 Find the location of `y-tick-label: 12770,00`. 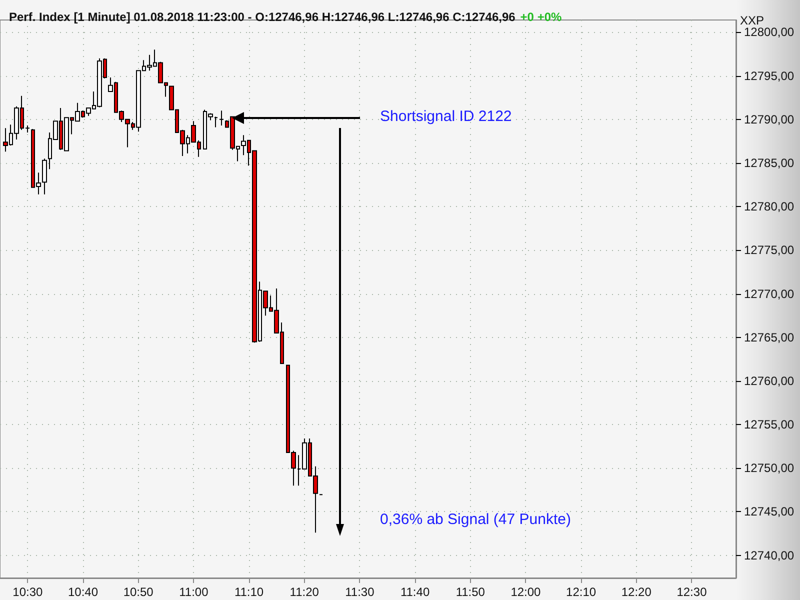

y-tick-label: 12770,00 is located at coordinates (769, 293).